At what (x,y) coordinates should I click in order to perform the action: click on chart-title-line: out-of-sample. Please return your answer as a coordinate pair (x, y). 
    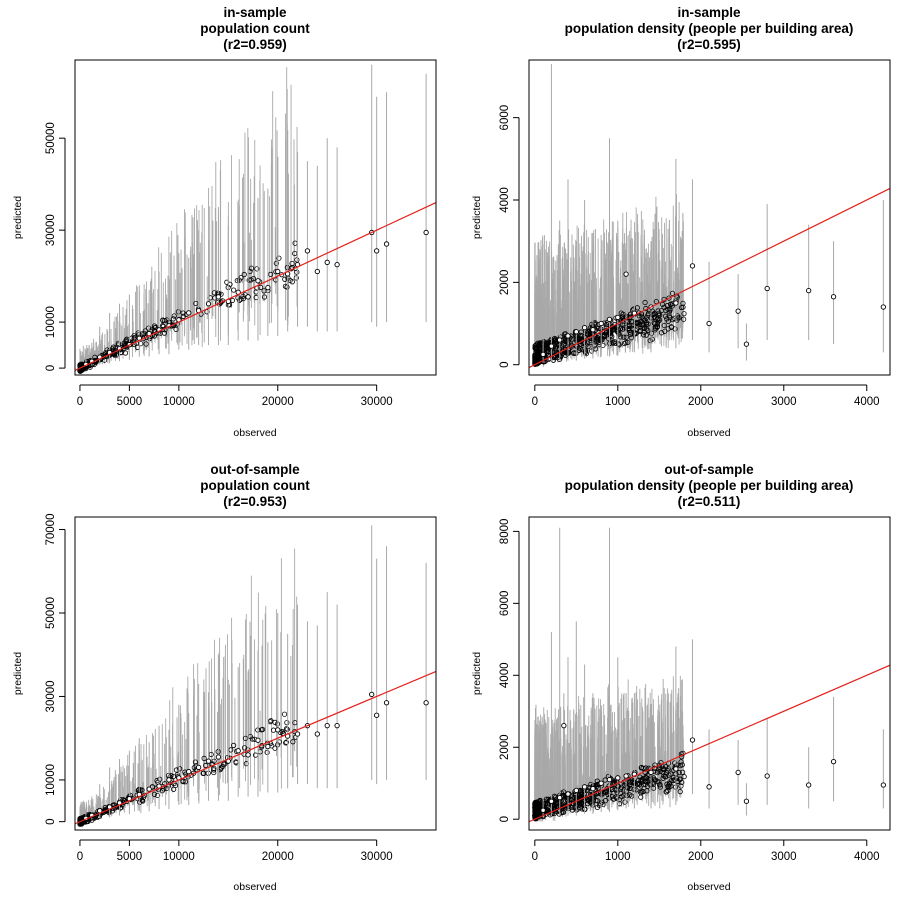
    Looking at the image, I should click on (255, 469).